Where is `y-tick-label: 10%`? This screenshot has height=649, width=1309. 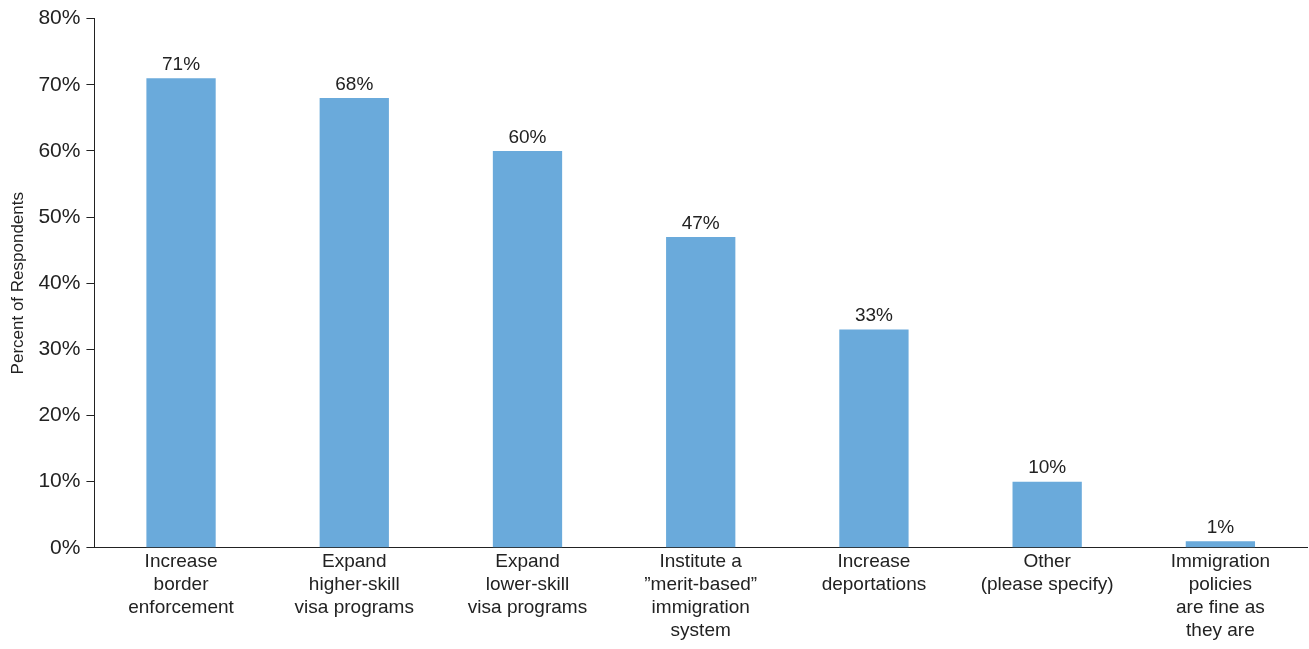 y-tick-label: 10% is located at coordinates (59, 480).